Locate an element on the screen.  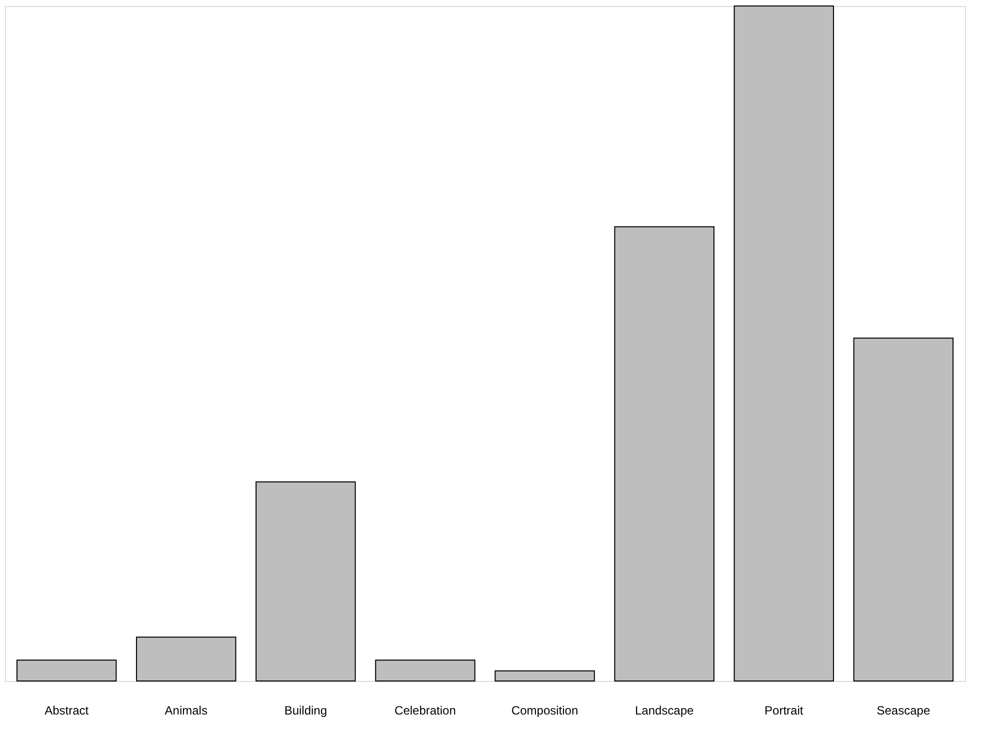
x-tick-label: Abstract is located at coordinates (67, 711).